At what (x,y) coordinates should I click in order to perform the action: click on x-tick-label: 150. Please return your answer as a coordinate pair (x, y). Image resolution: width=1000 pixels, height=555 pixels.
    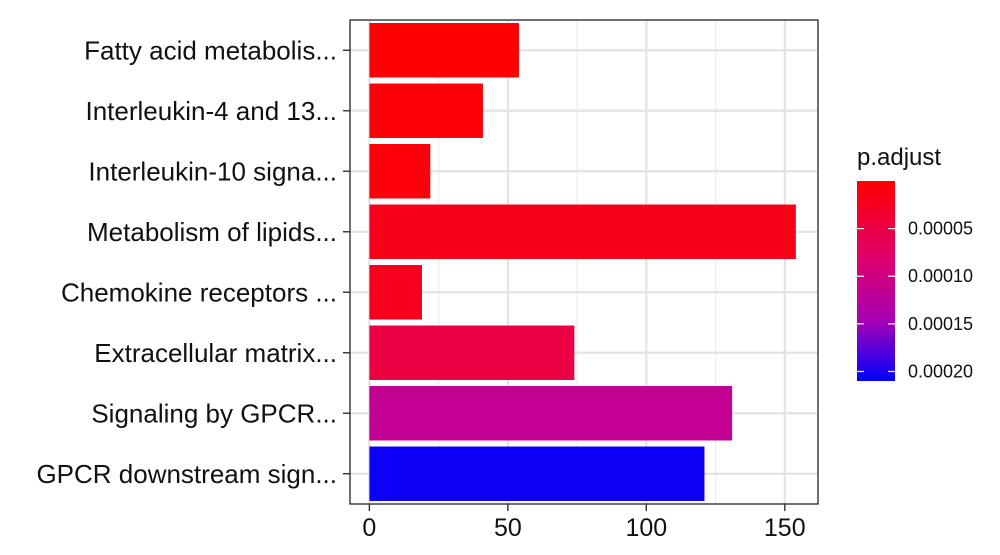
    Looking at the image, I should click on (785, 528).